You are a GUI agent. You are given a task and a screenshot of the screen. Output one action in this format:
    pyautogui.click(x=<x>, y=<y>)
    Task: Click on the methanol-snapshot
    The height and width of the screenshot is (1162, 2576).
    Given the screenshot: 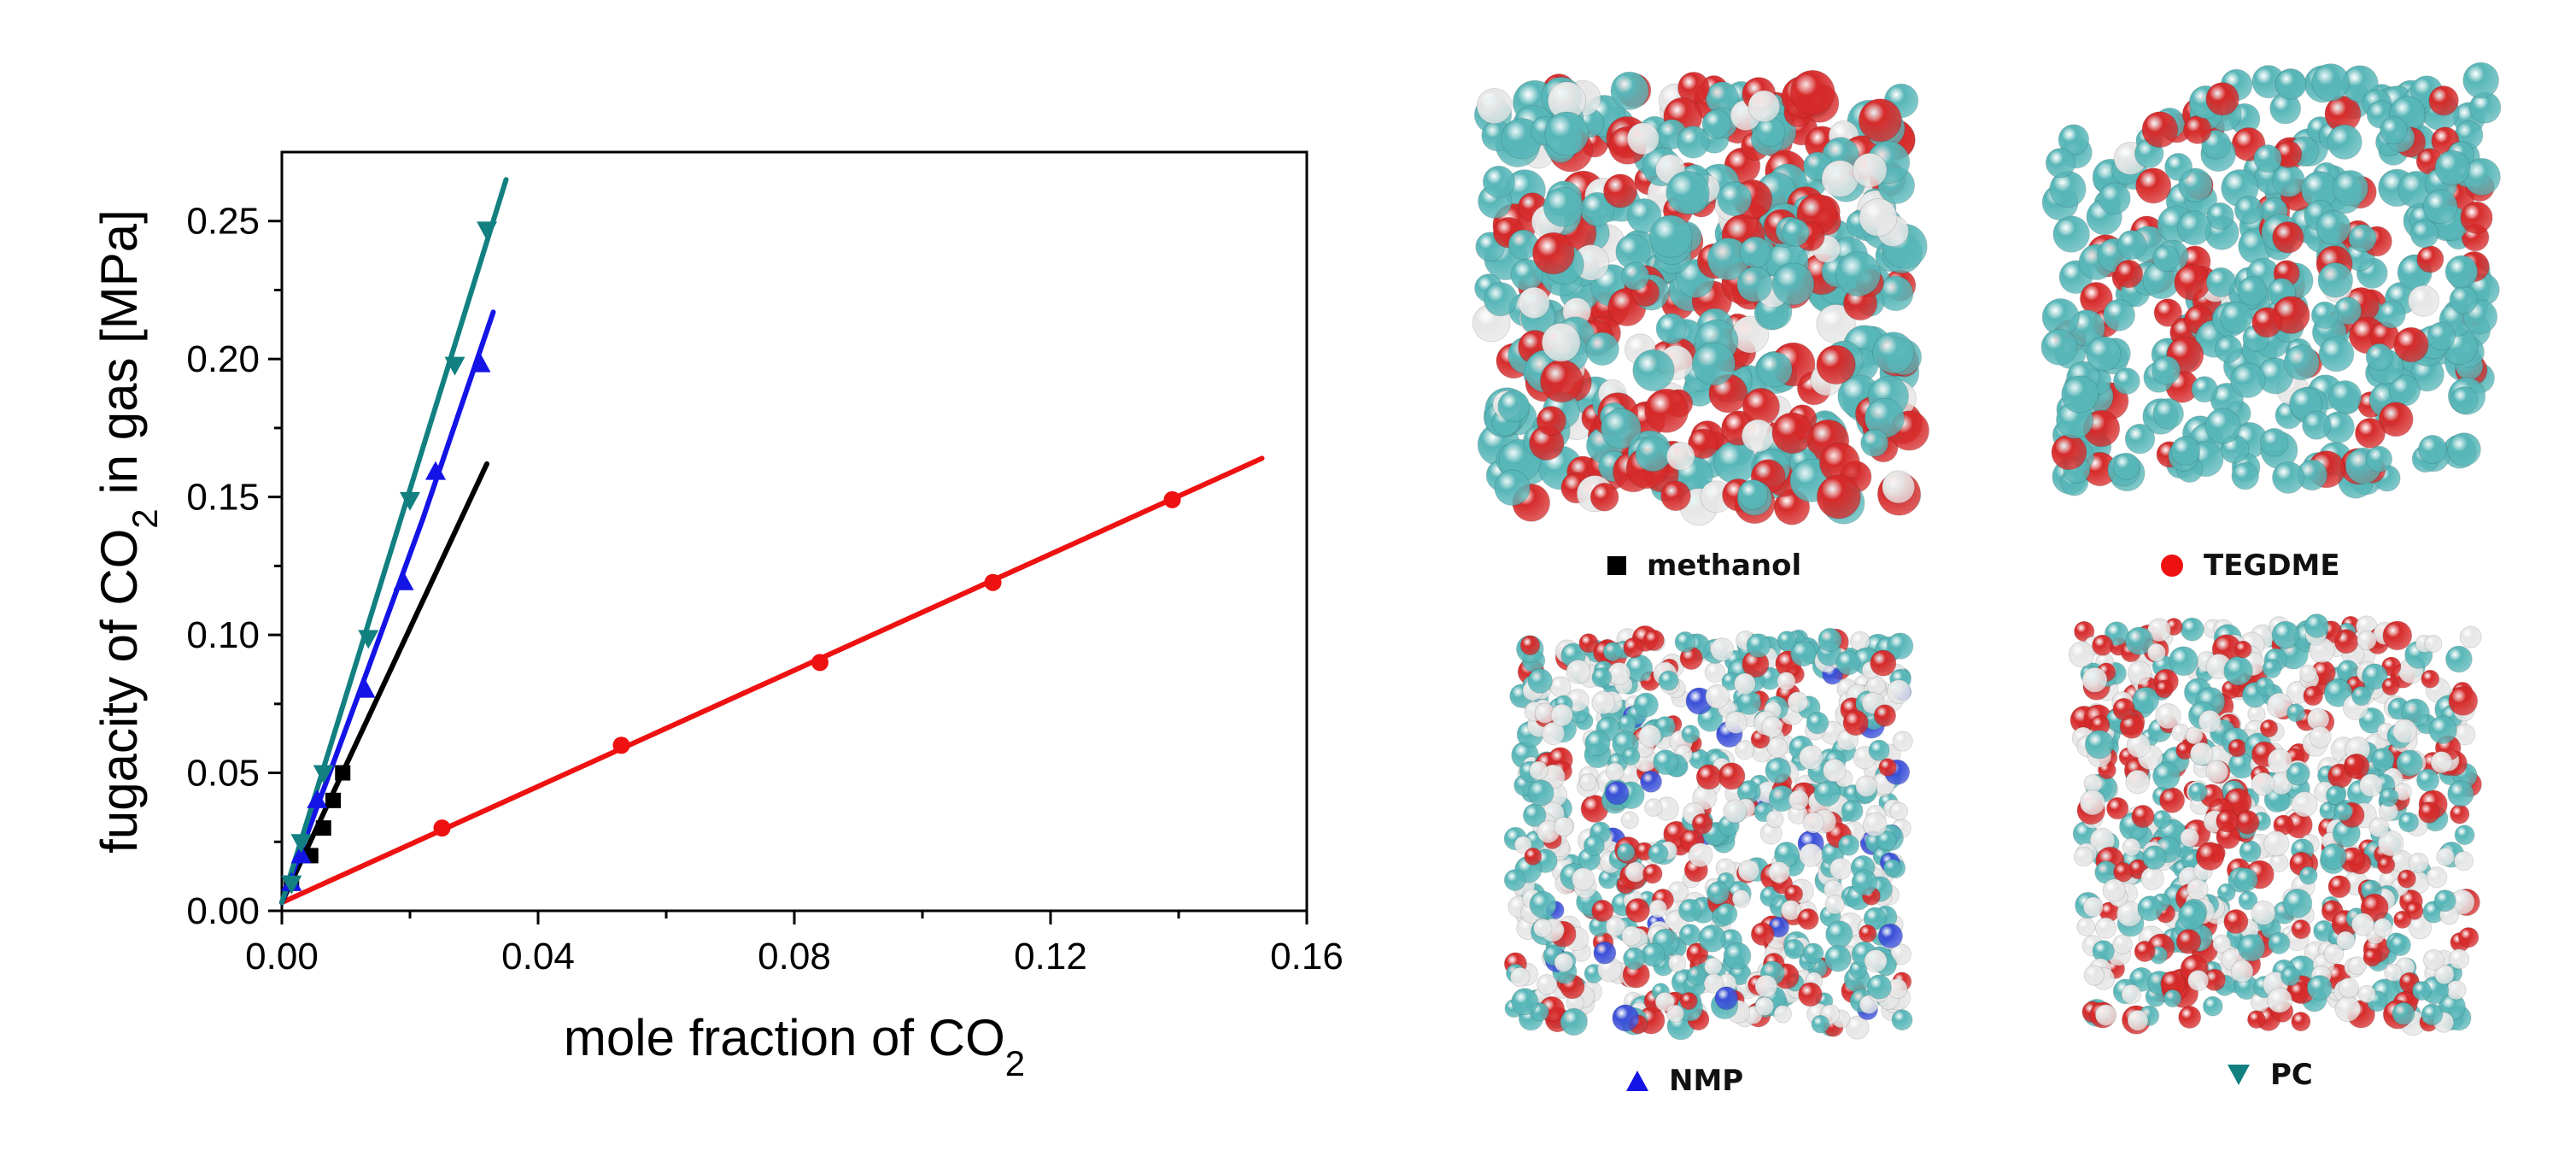 What is the action you would take?
    pyautogui.click(x=1699, y=299)
    